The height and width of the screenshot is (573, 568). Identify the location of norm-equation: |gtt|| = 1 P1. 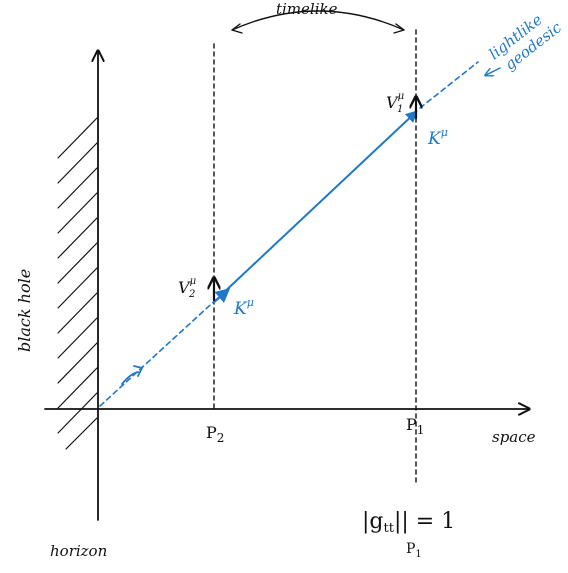
(408, 534).